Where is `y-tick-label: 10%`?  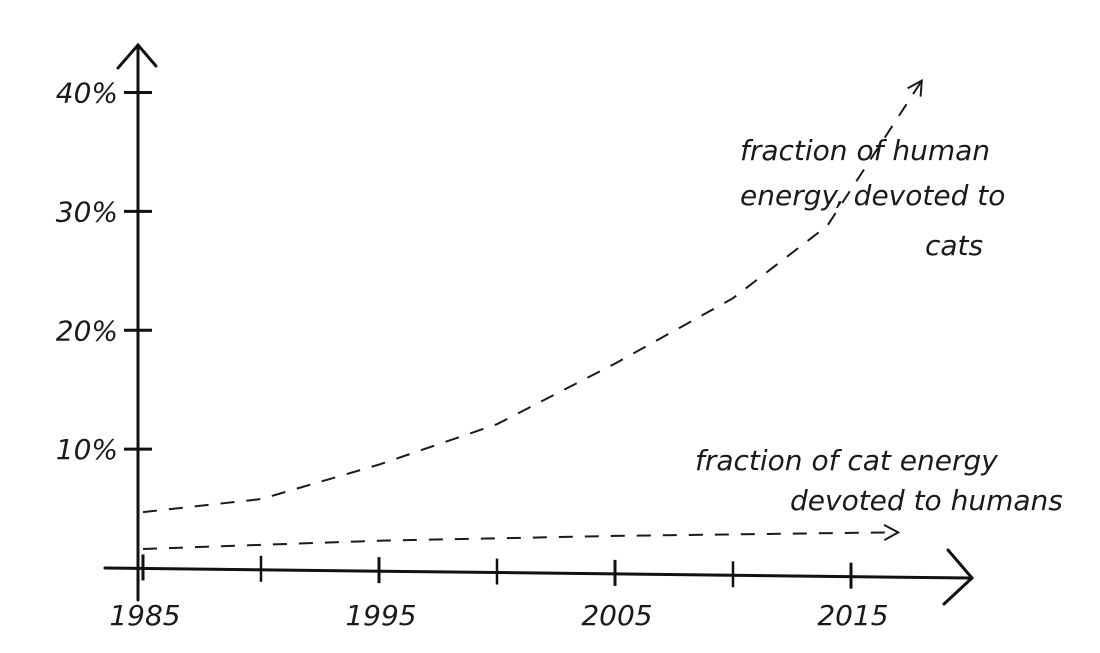 y-tick-label: 10% is located at coordinates (87, 449).